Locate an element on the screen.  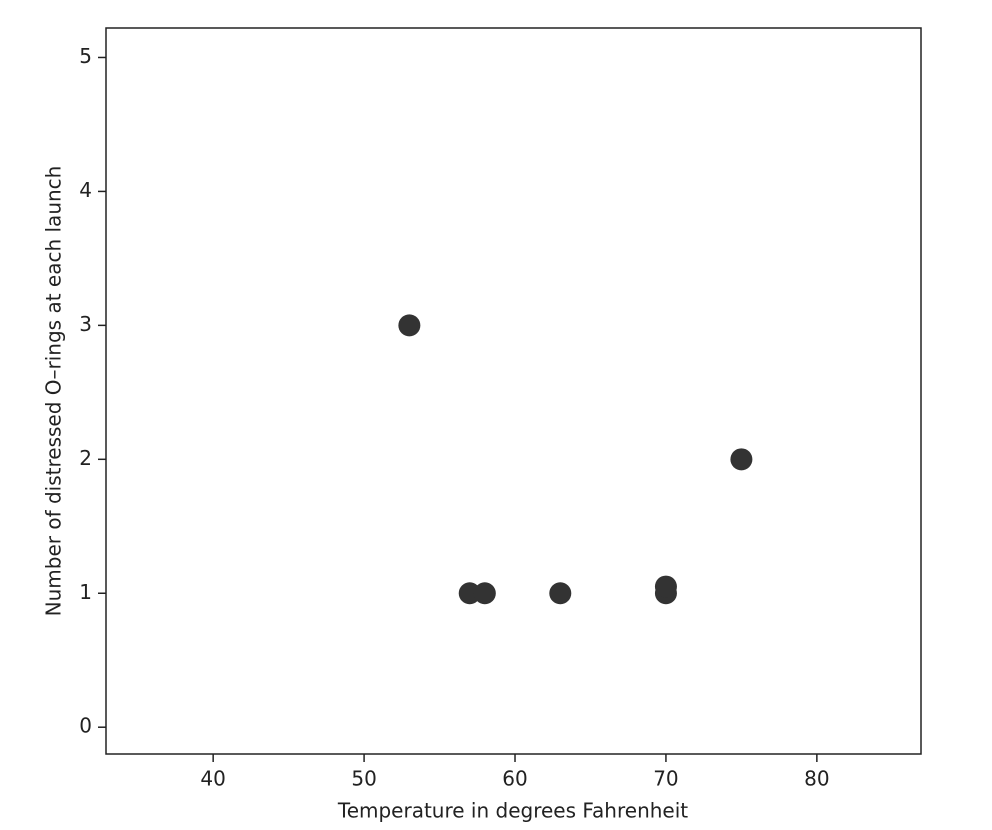
y-tick-label: 5 is located at coordinates (85, 56).